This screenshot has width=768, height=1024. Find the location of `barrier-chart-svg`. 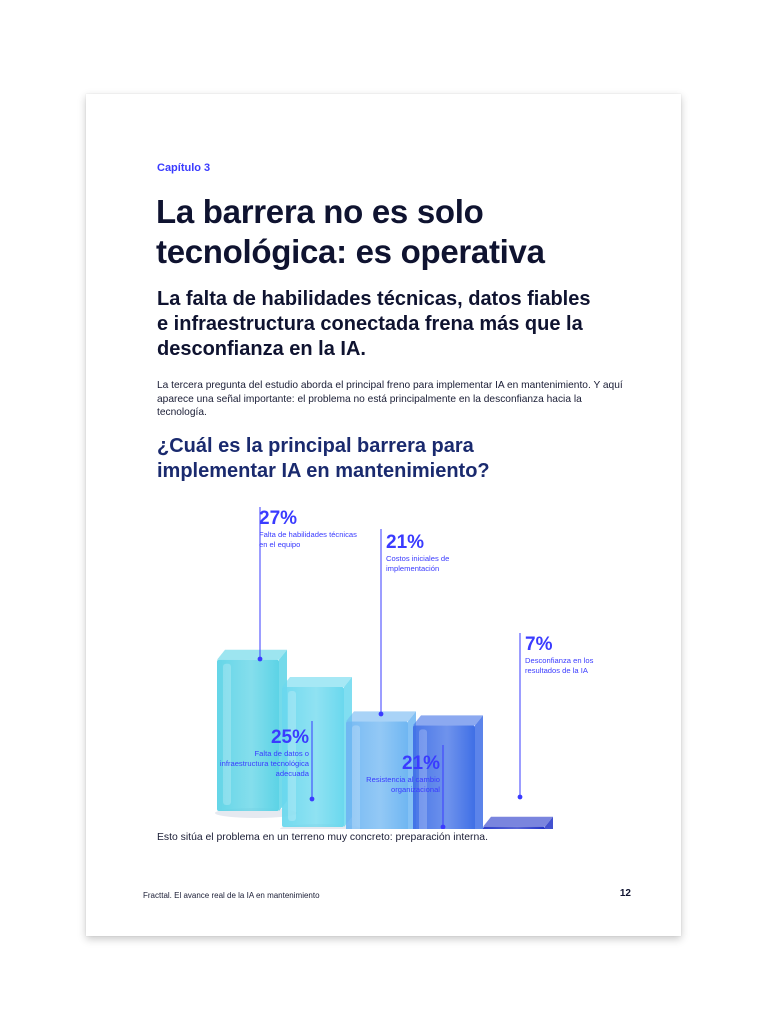

barrier-chart-svg is located at coordinates (384, 668).